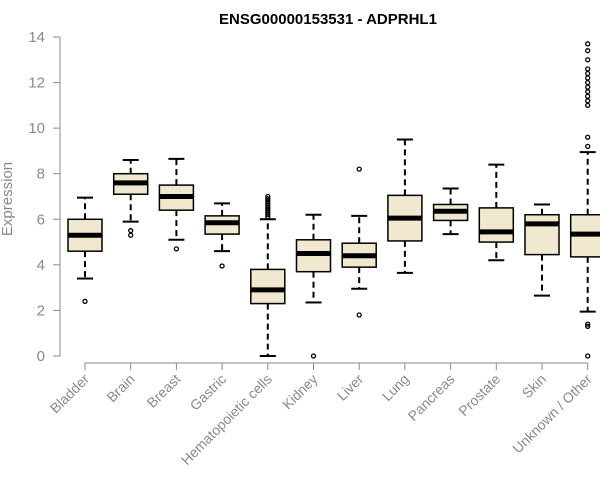  I want to click on y-tick-label: 14, so click(36, 37).